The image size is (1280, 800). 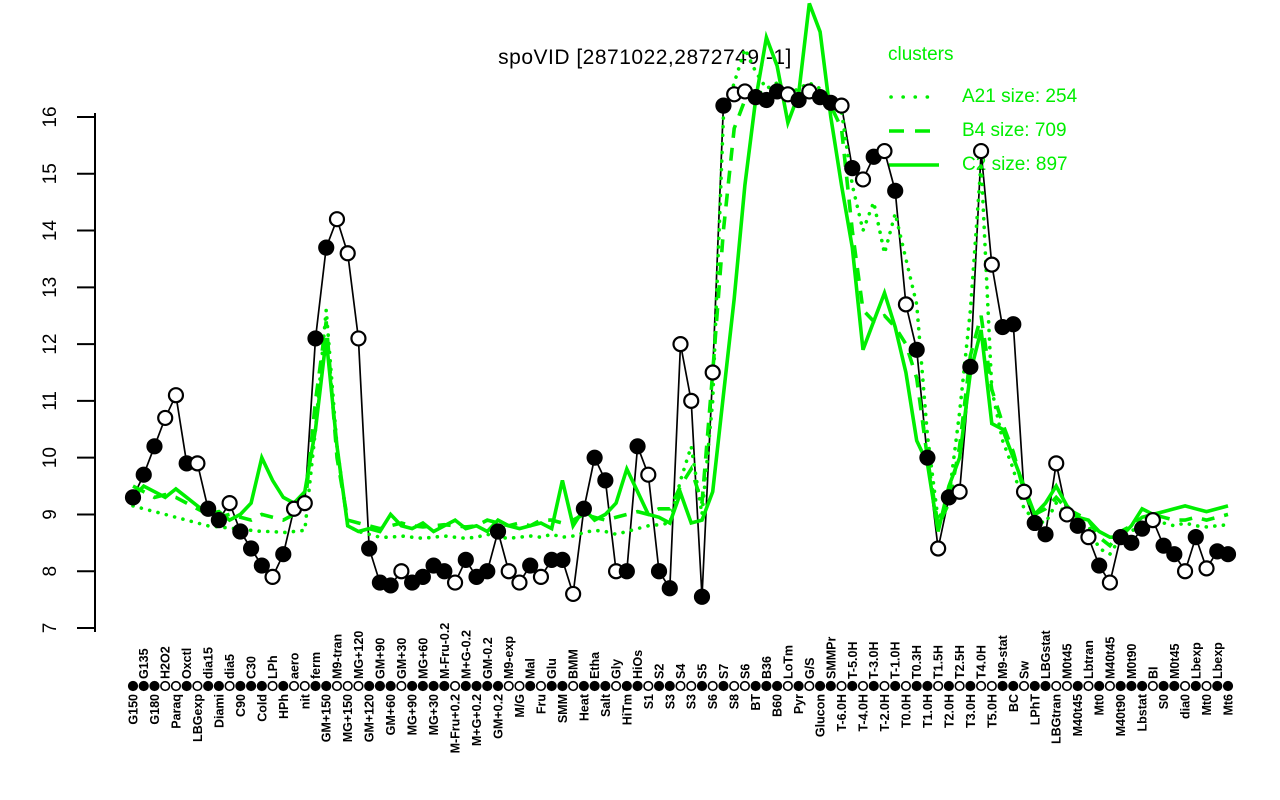 I want to click on x-category-label: B36, so click(x=767, y=667).